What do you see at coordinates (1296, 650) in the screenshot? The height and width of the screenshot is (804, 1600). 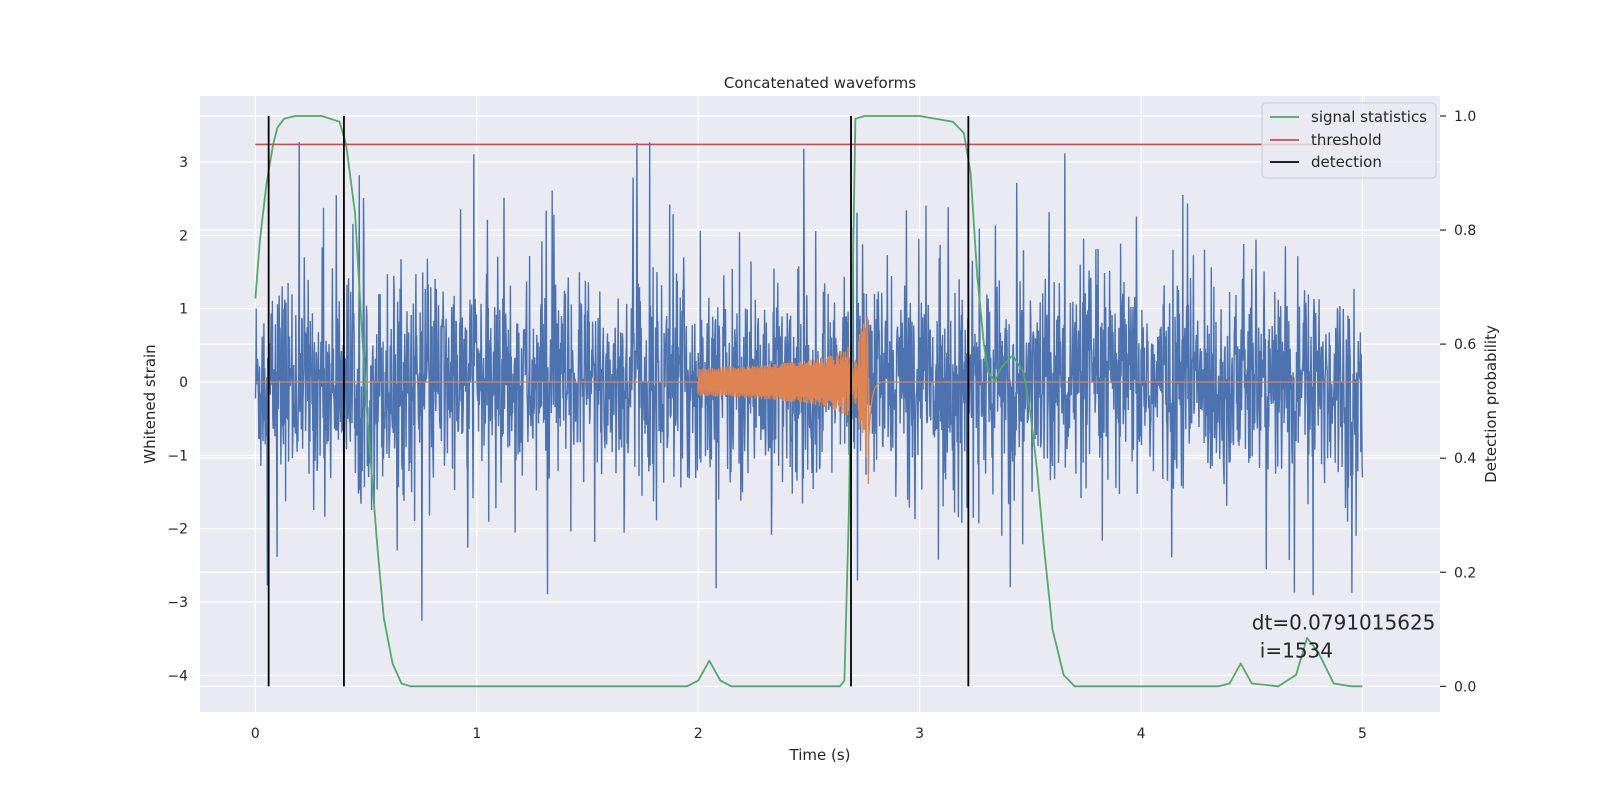 I see `annotation-index: i=1534` at bounding box center [1296, 650].